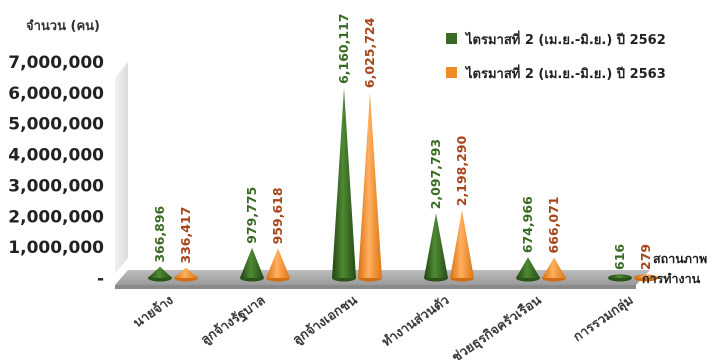  Describe the element at coordinates (619, 257) in the screenshot. I see `data-label: 616` at that location.